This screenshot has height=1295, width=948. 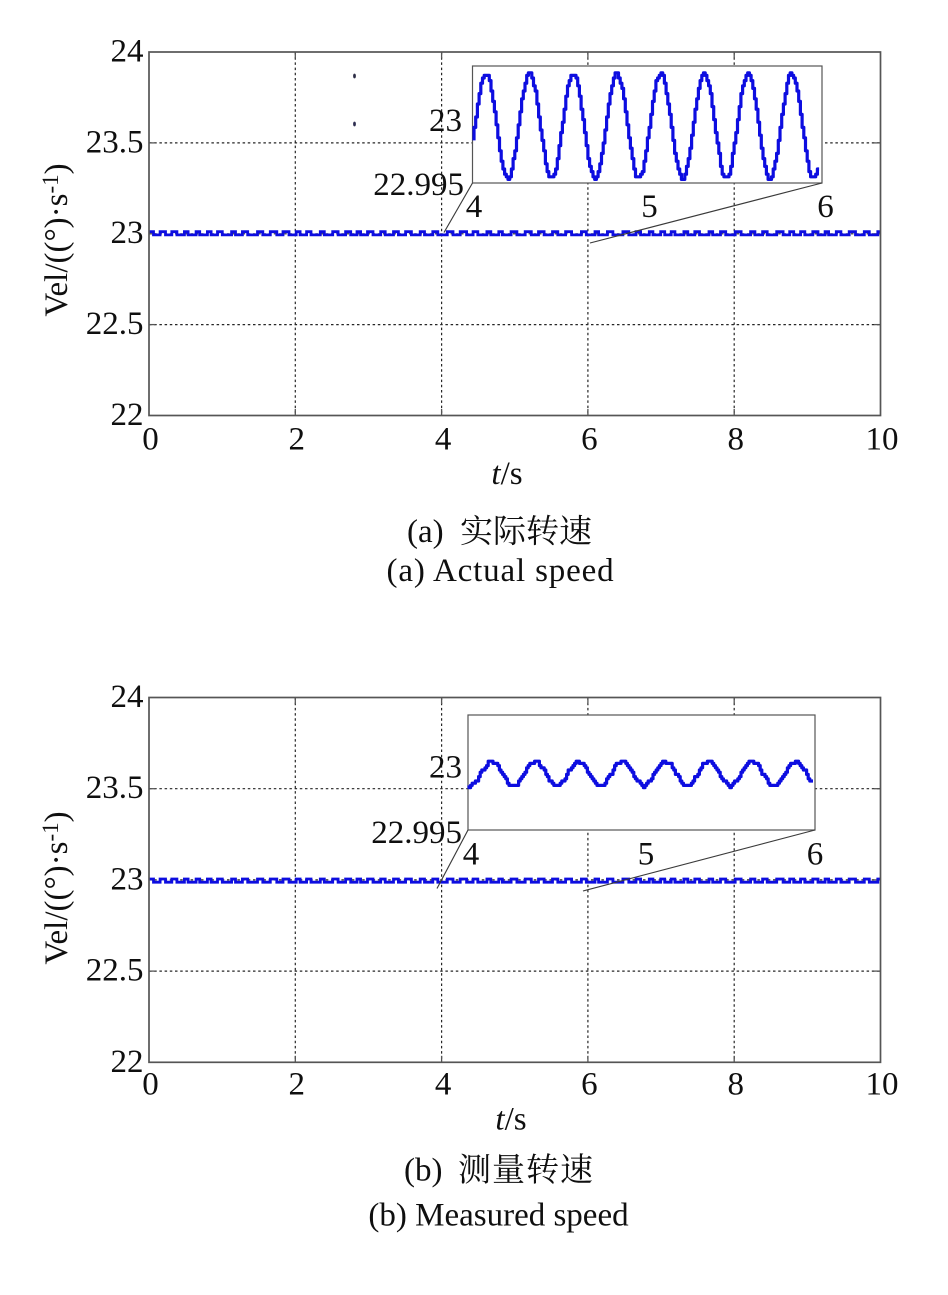 What do you see at coordinates (500, 571) in the screenshot?
I see `svg-text: (a) Actual speed` at bounding box center [500, 571].